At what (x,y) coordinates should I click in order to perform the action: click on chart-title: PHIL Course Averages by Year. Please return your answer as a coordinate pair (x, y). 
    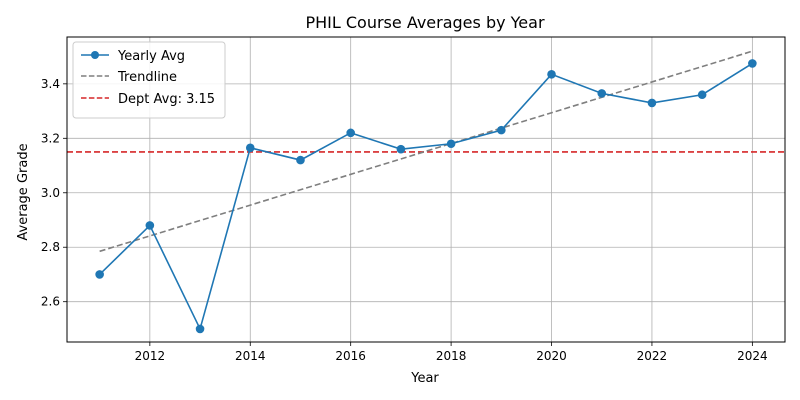
    Looking at the image, I should click on (424, 22).